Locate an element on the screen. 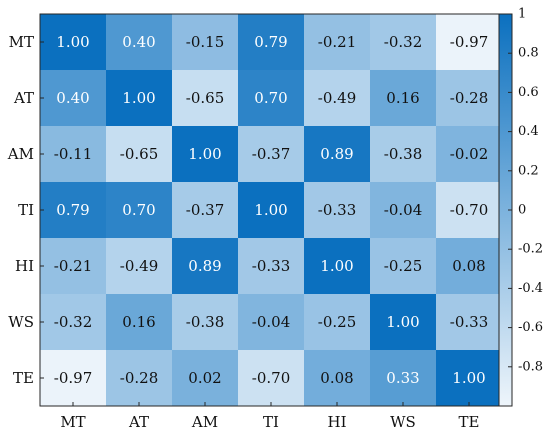 This screenshot has width=550, height=437. cell-value-label: 0.16 is located at coordinates (138, 322).